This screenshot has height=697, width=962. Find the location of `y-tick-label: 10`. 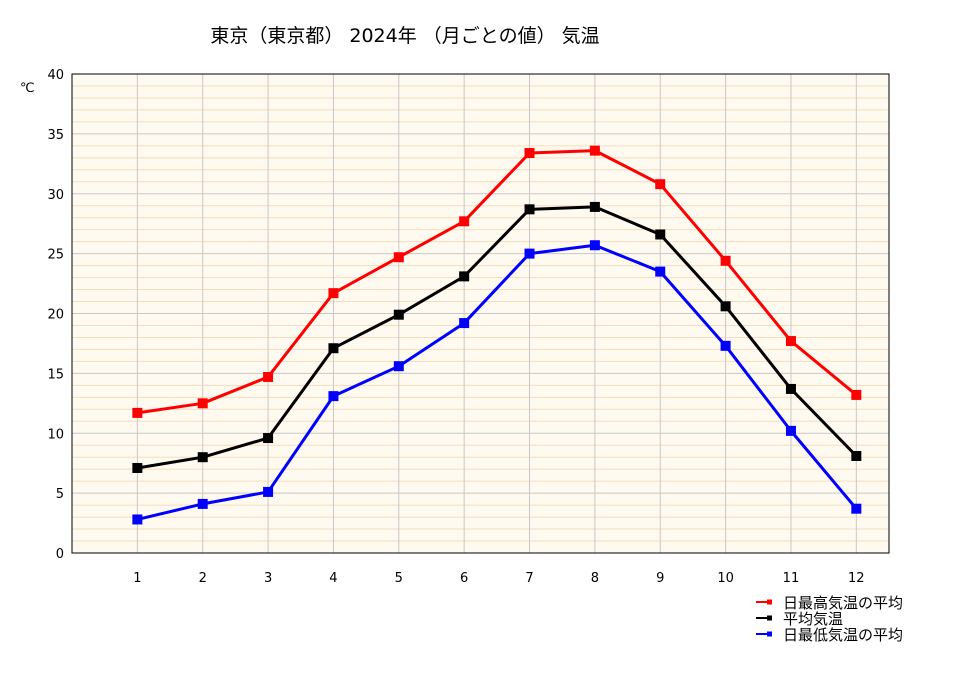

y-tick-label: 10 is located at coordinates (55, 434).